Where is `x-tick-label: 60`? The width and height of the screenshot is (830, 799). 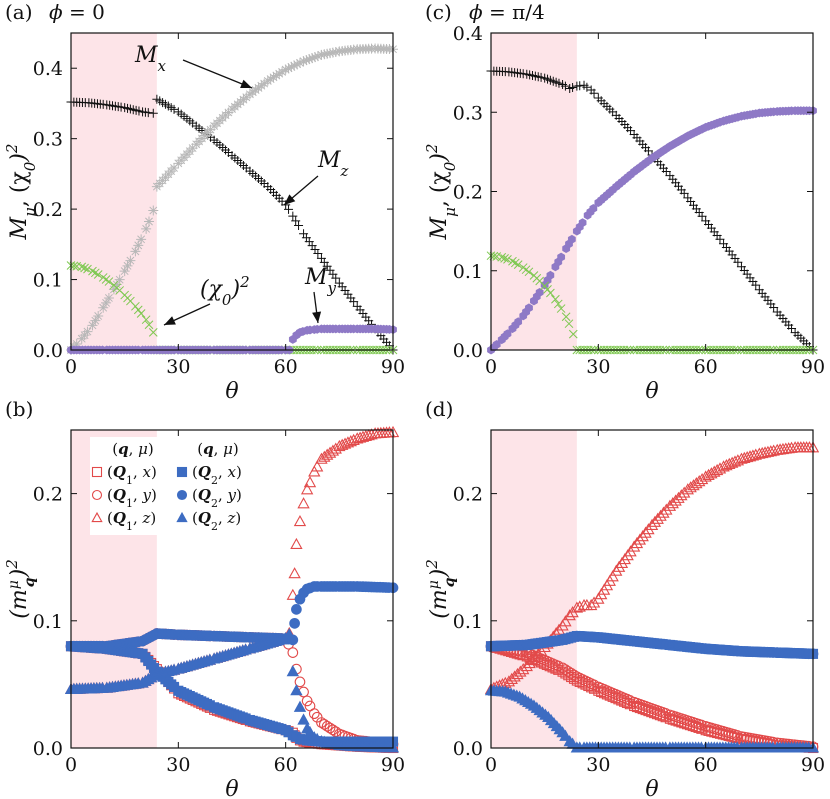 x-tick-label: 60 is located at coordinates (286, 367).